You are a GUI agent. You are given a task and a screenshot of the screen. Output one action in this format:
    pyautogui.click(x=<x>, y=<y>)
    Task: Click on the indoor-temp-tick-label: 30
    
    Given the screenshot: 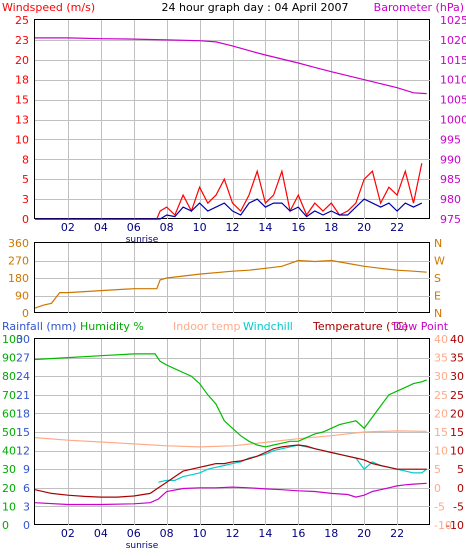 What is the action you would take?
    pyautogui.click(x=441, y=376)
    